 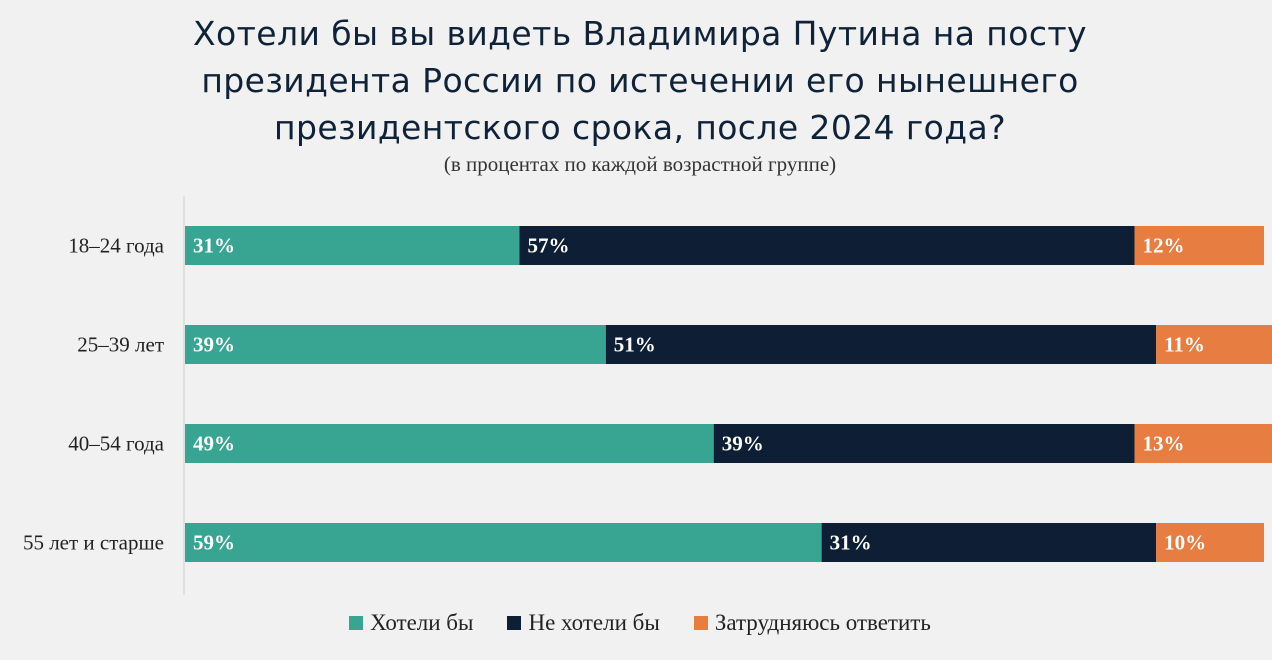 What do you see at coordinates (1164, 246) in the screenshot?
I see `data-label: 12%` at bounding box center [1164, 246].